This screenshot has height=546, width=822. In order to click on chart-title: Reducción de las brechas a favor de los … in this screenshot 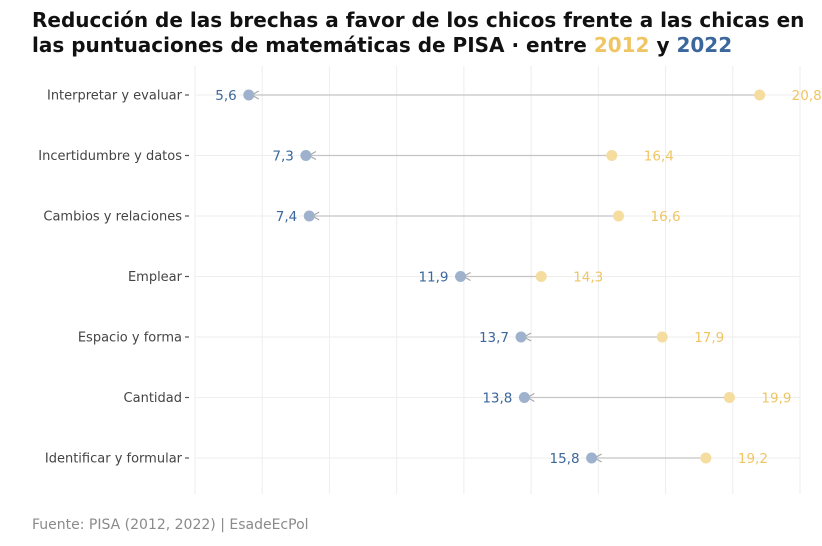, I will do `click(422, 33)`.